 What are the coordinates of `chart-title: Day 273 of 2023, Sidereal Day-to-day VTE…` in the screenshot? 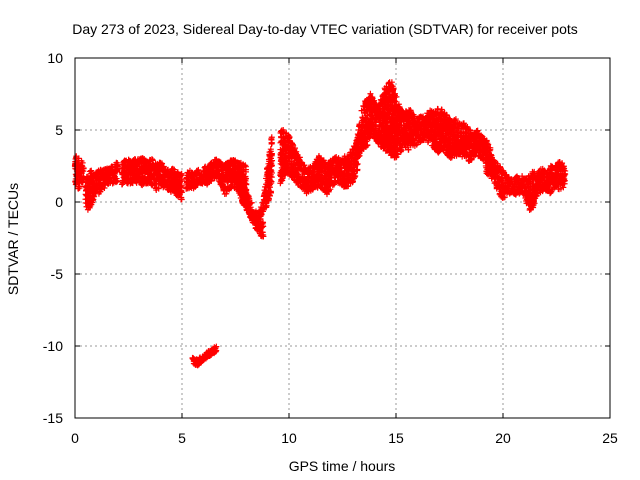 It's located at (325, 29).